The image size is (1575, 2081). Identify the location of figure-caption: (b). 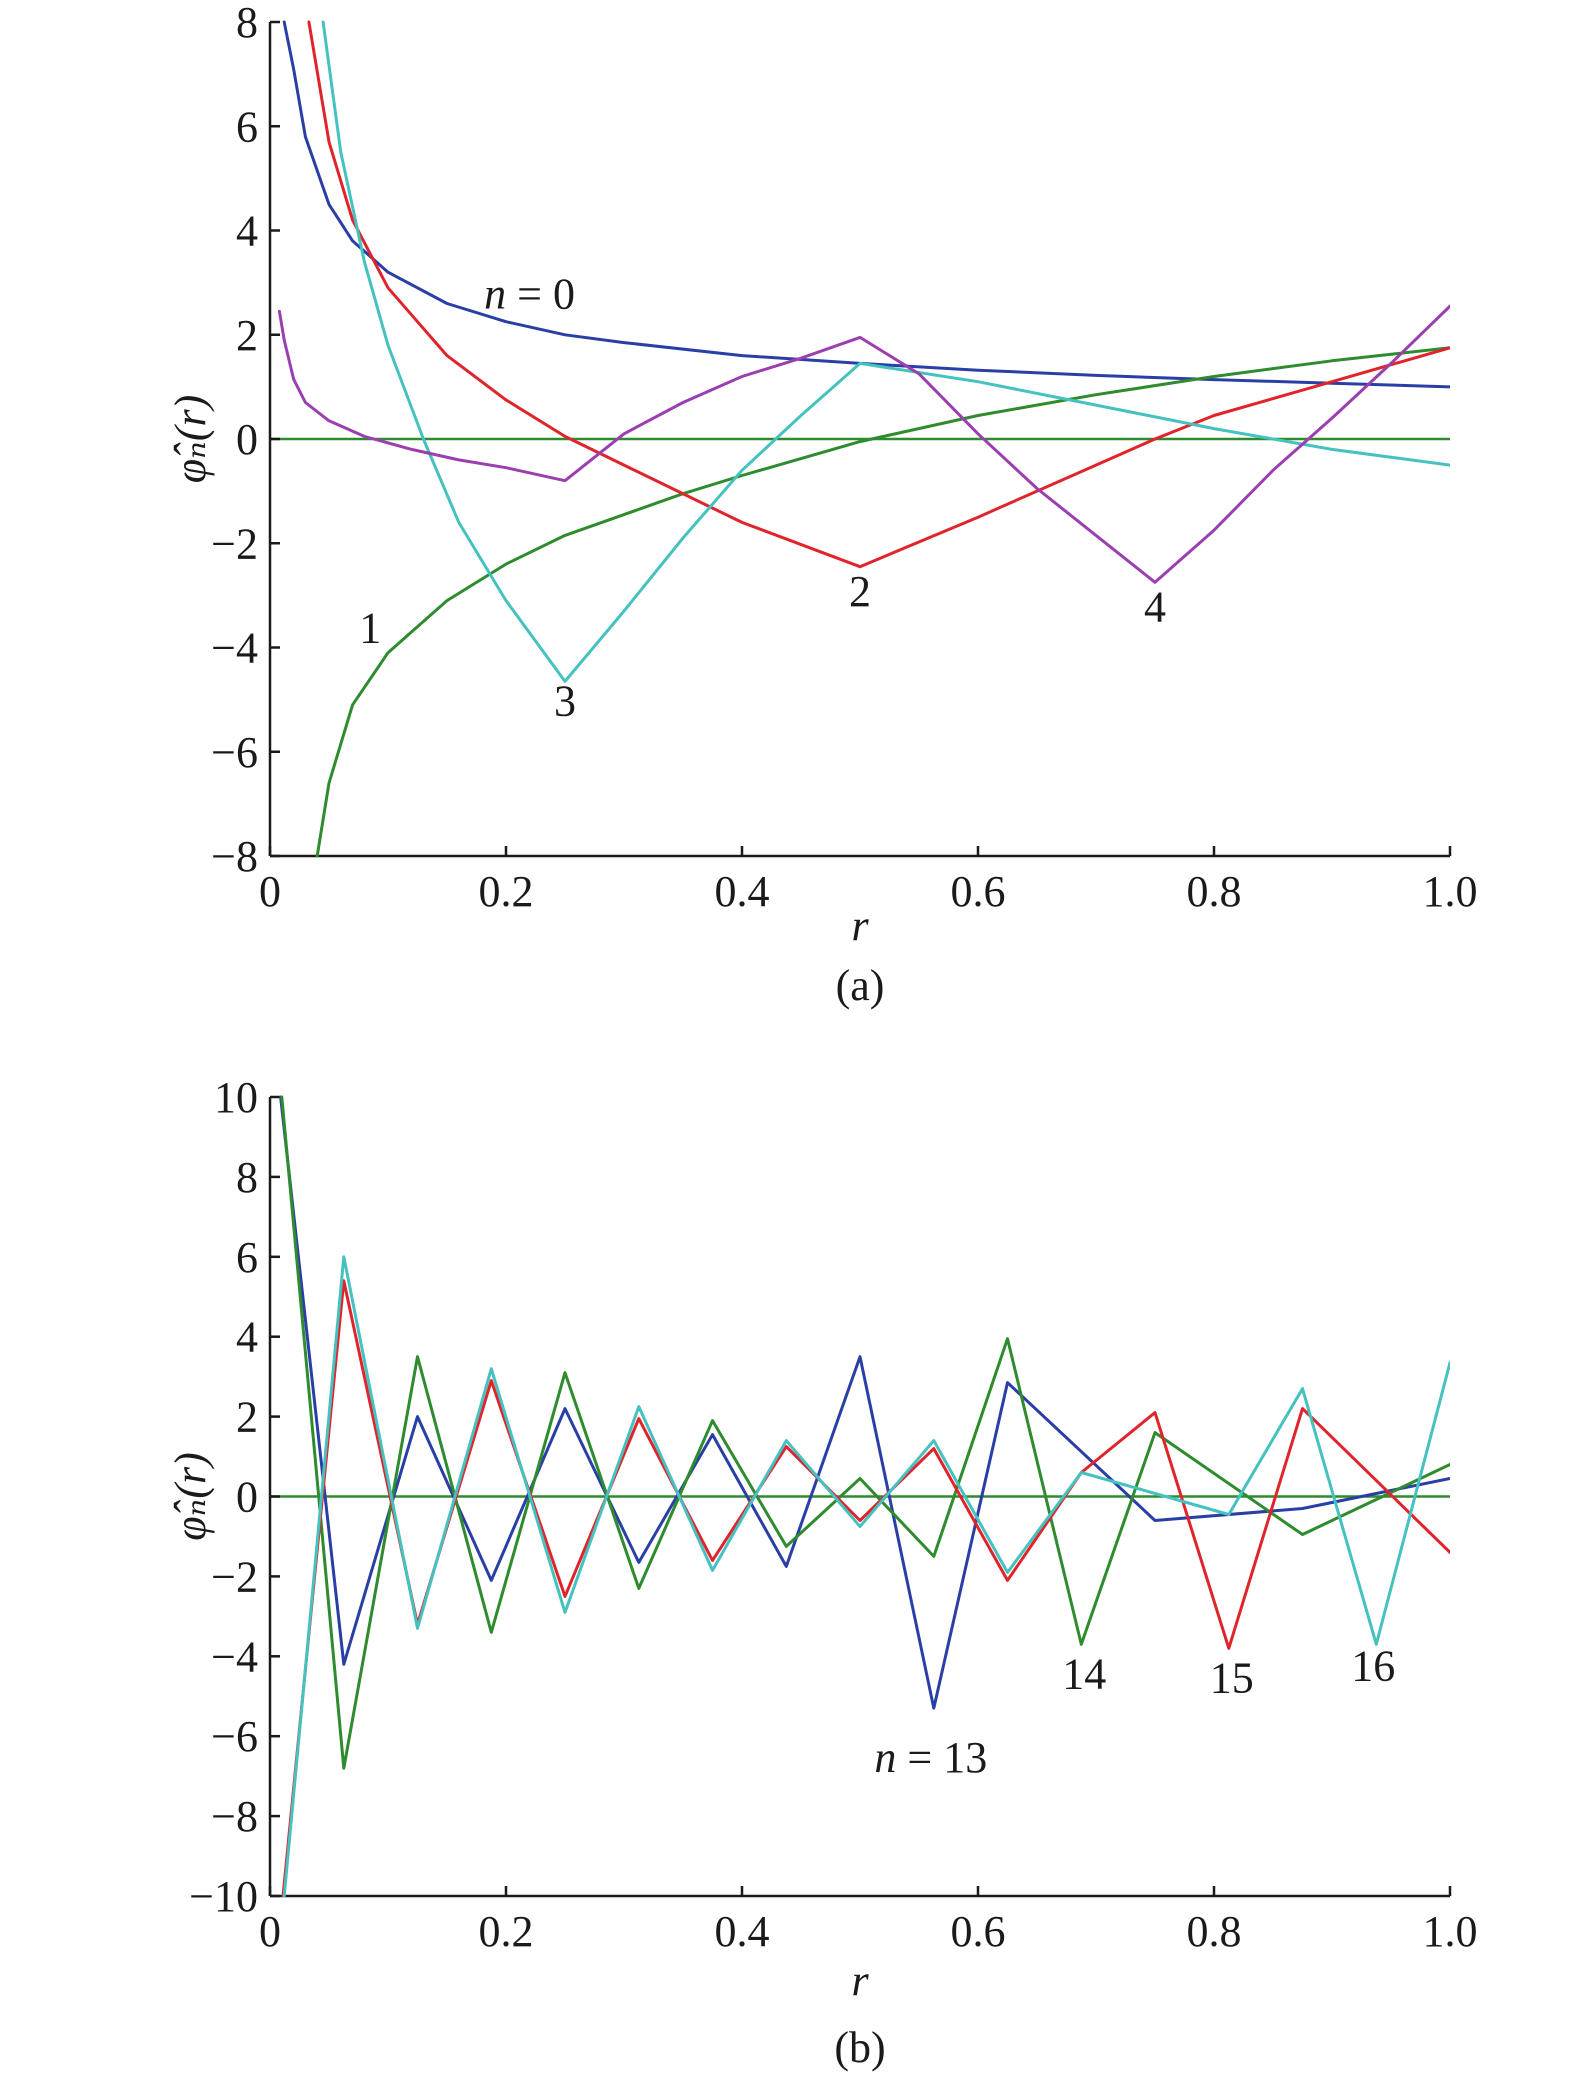
(859, 2047).